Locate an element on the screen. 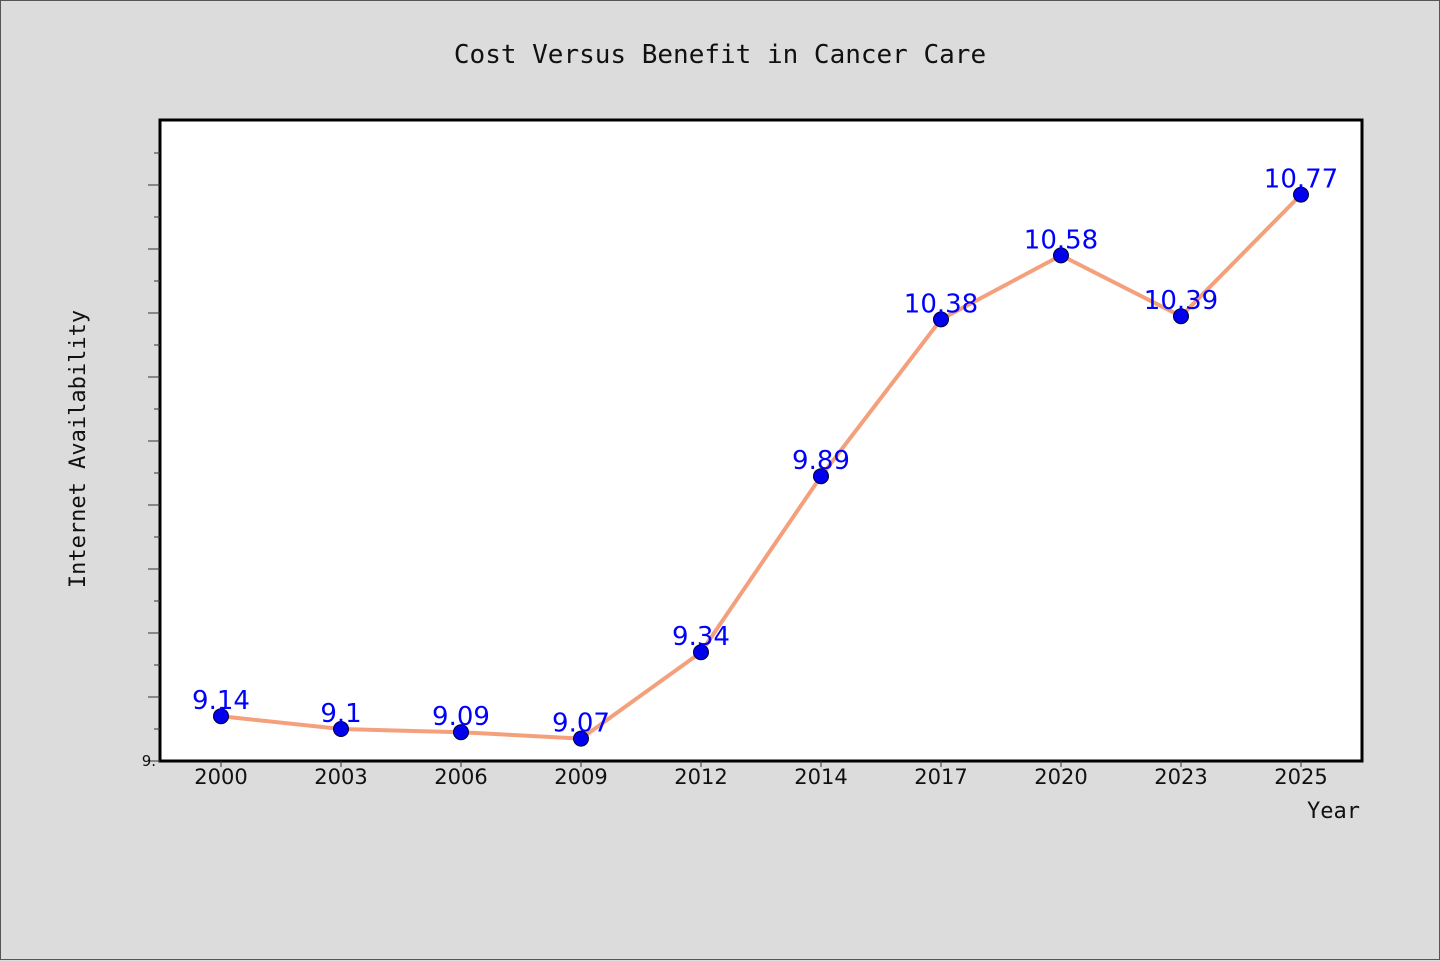  x-tick-label: 2009 is located at coordinates (580, 777).